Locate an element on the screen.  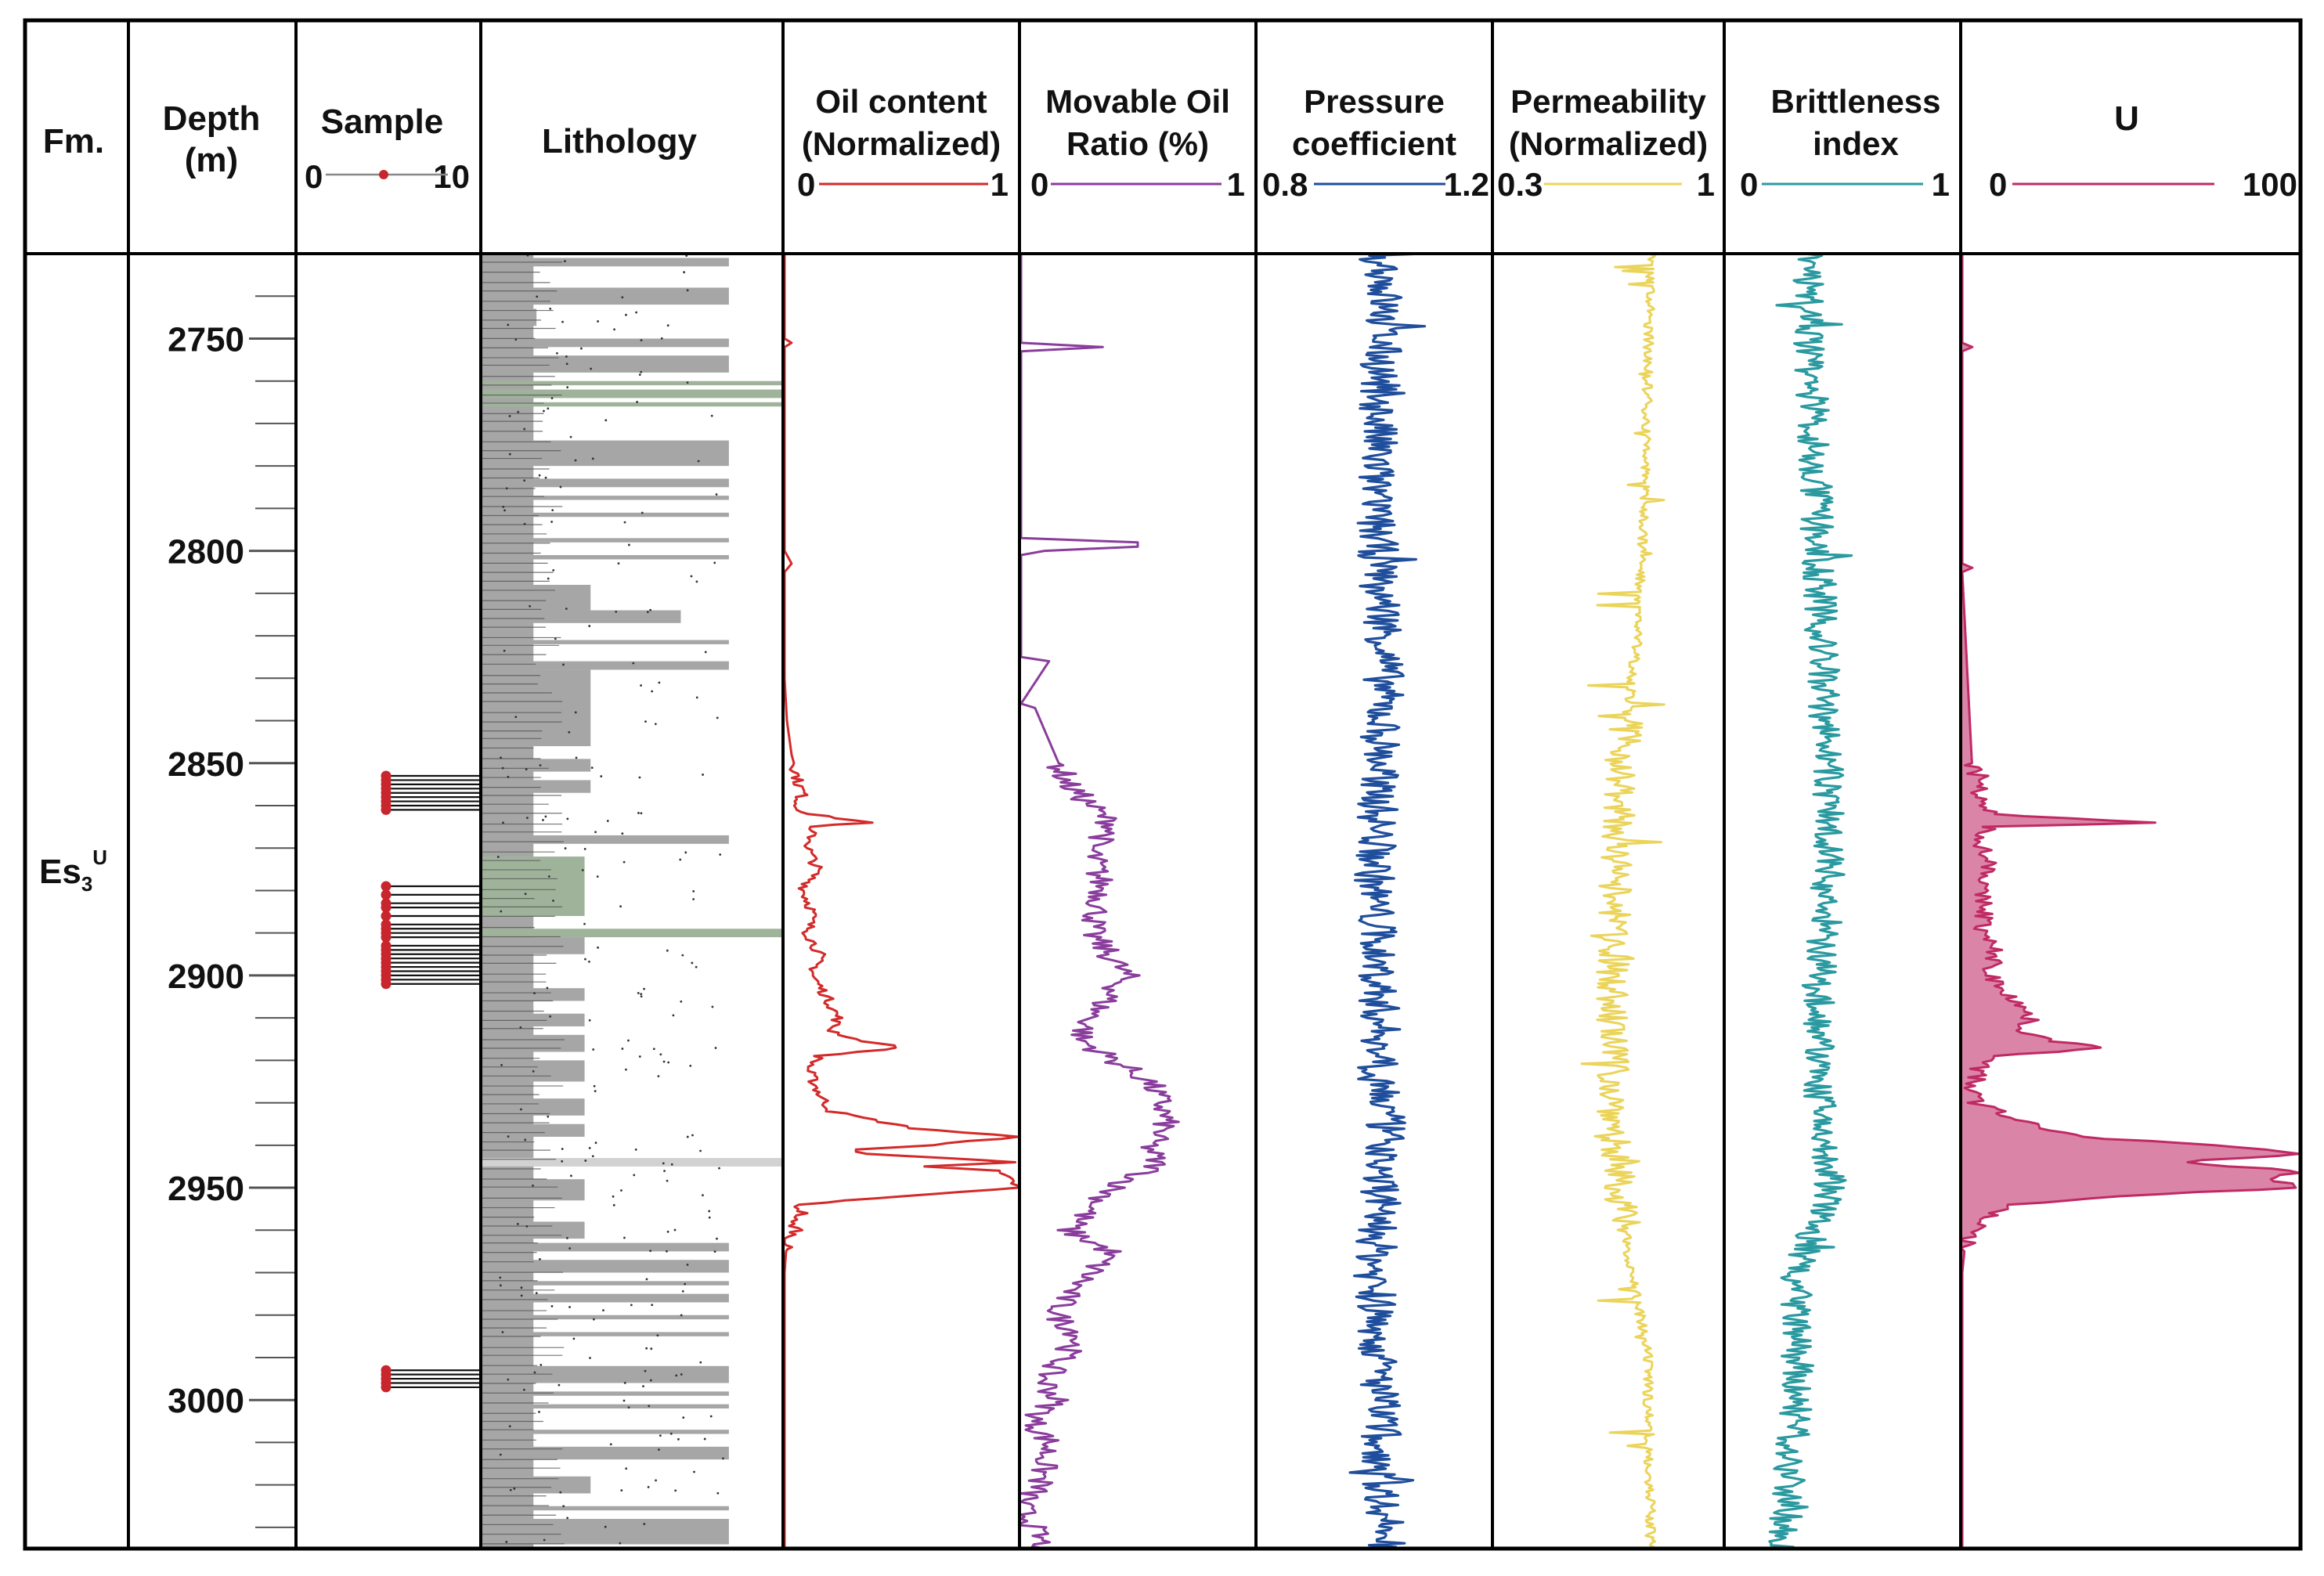
lith-interval-silt is located at coordinates (509, 317).